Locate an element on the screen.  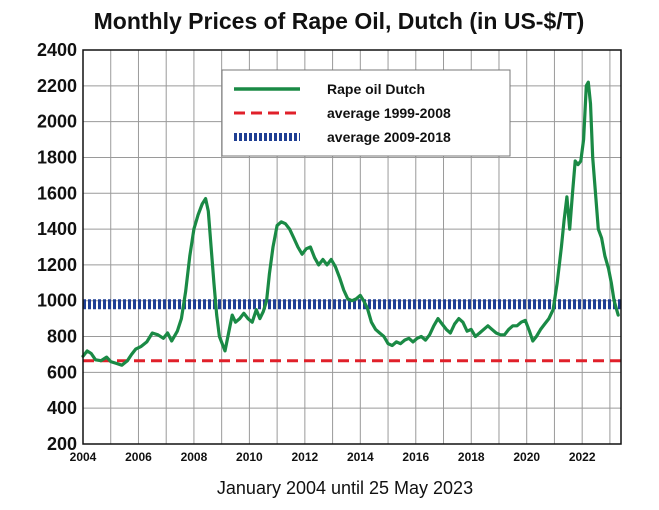
legend-label: Rape oil Dutch is located at coordinates (376, 89).